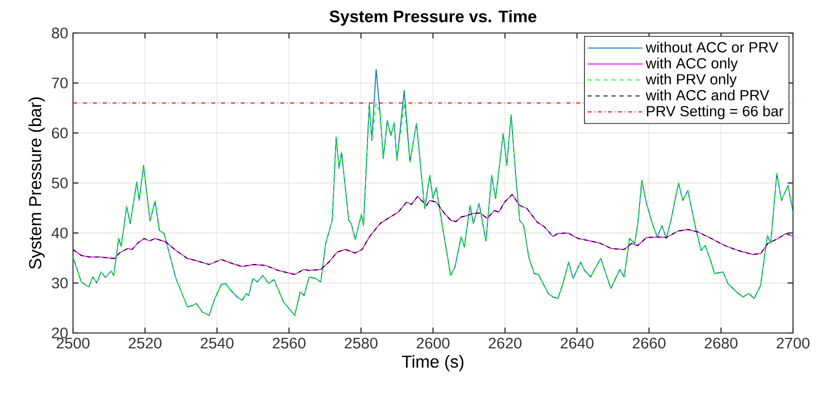  I want to click on y-tick-label: 40, so click(60, 233).